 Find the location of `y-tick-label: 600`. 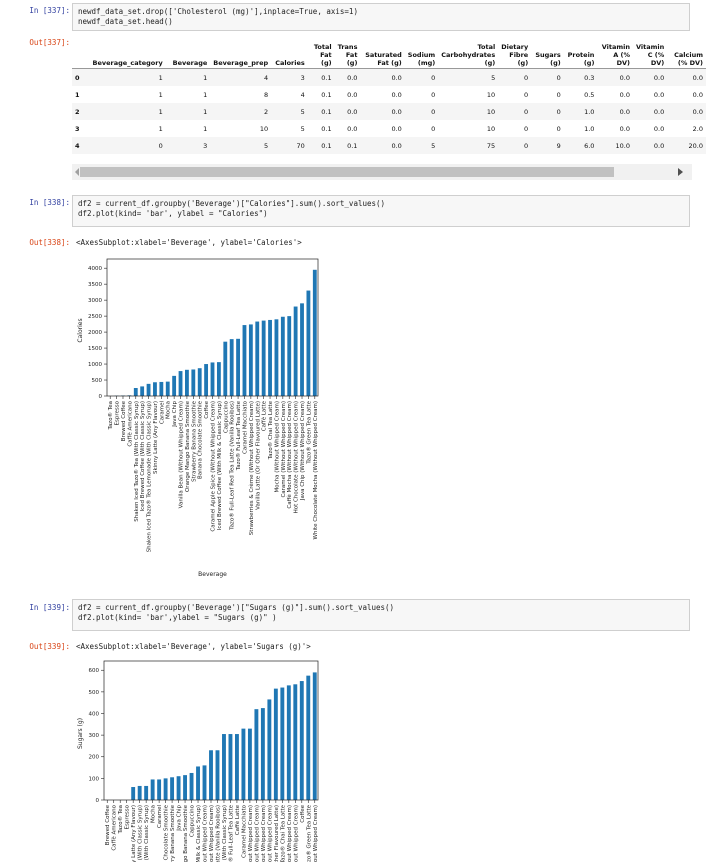

y-tick-label: 600 is located at coordinates (94, 671).